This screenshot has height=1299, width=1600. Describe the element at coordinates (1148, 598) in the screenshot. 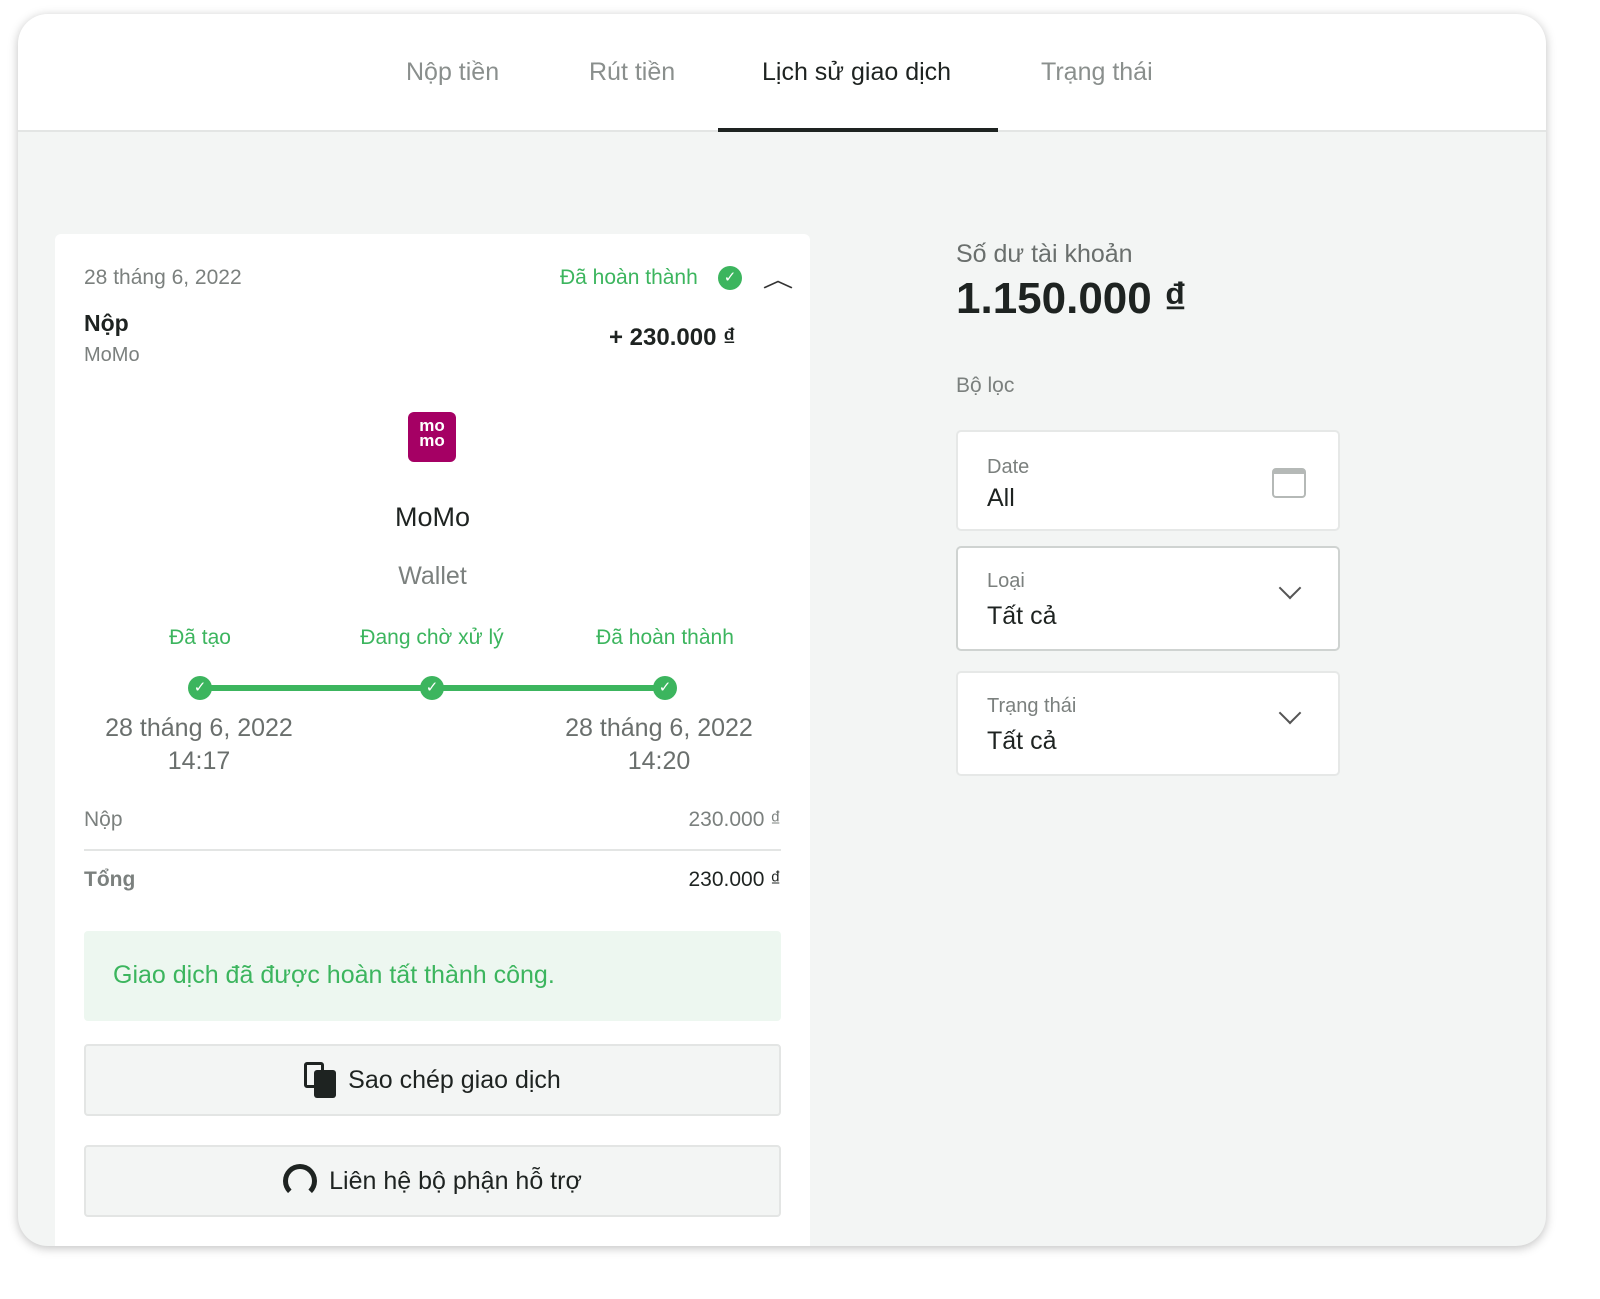

I see `type-filter: Loại Tất cả` at that location.